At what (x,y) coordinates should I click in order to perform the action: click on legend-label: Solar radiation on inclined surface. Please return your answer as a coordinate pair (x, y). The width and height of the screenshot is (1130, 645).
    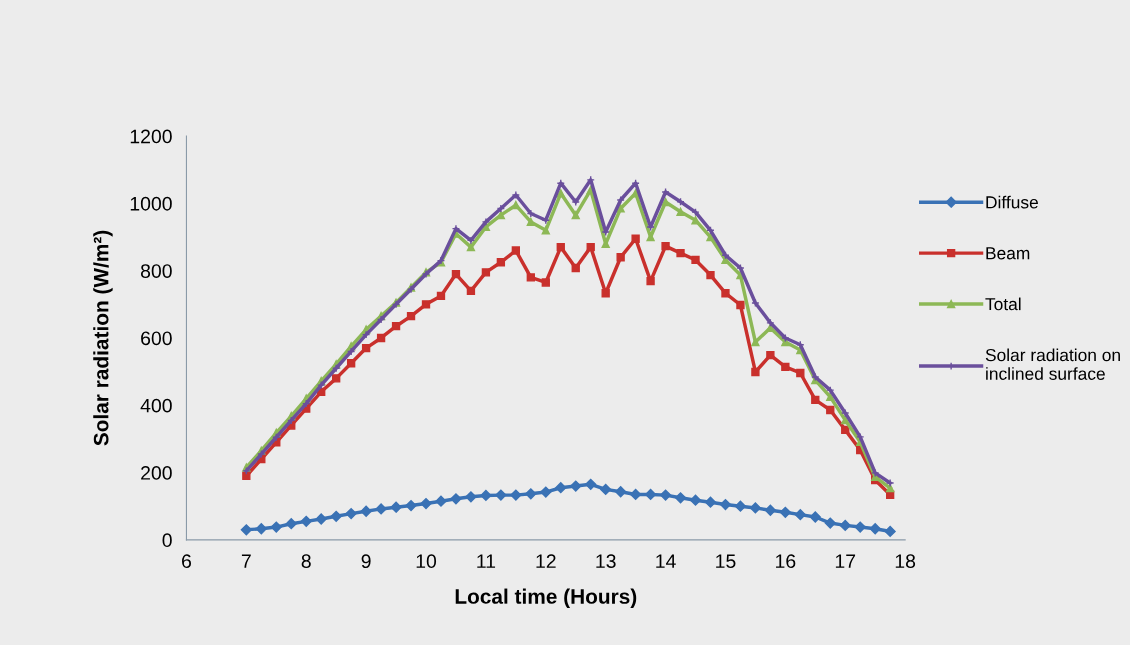
    Looking at the image, I should click on (1052, 364).